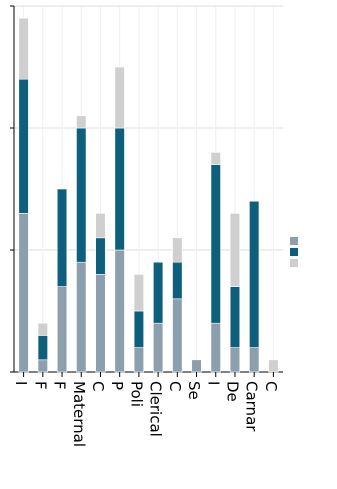  Describe the element at coordinates (136, 394) in the screenshot. I see `x-tick-label: Poli` at that location.